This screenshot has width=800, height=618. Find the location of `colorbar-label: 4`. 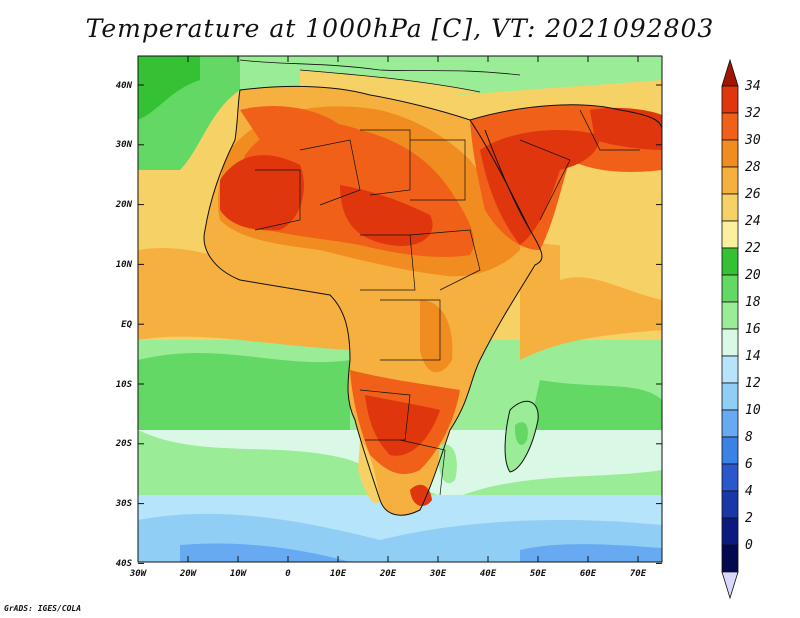

colorbar-label: 4 is located at coordinates (749, 491).